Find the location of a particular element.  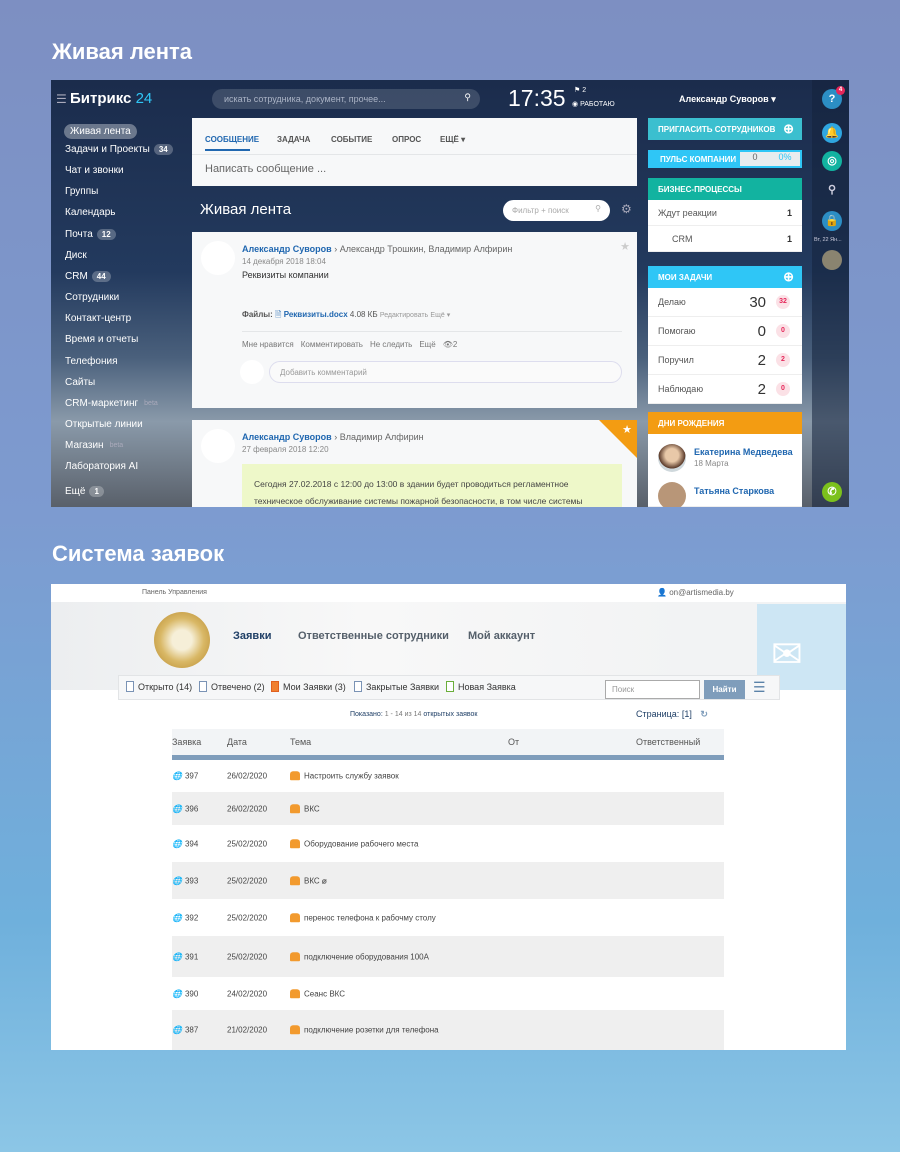

search-input: Поиск is located at coordinates (652, 689).